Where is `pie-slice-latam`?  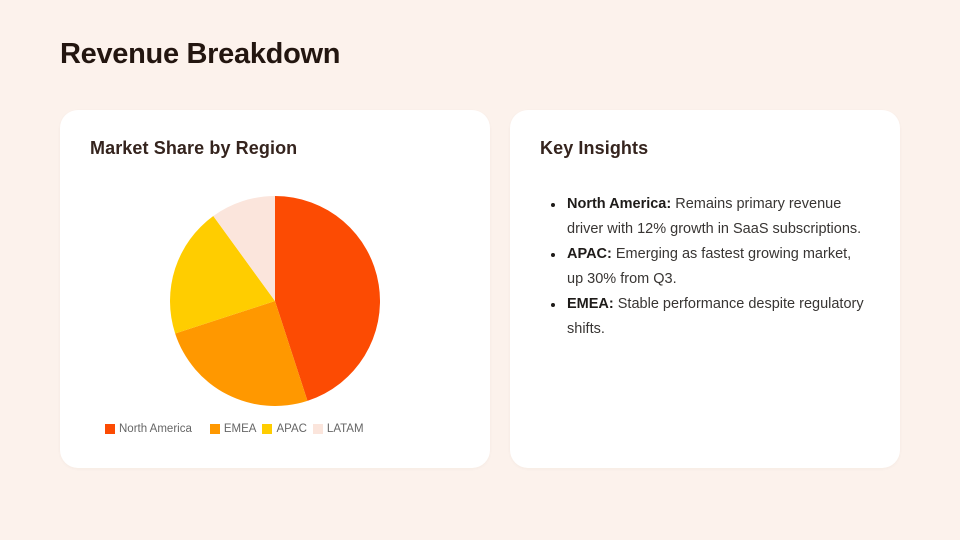 pie-slice-latam is located at coordinates (244, 248).